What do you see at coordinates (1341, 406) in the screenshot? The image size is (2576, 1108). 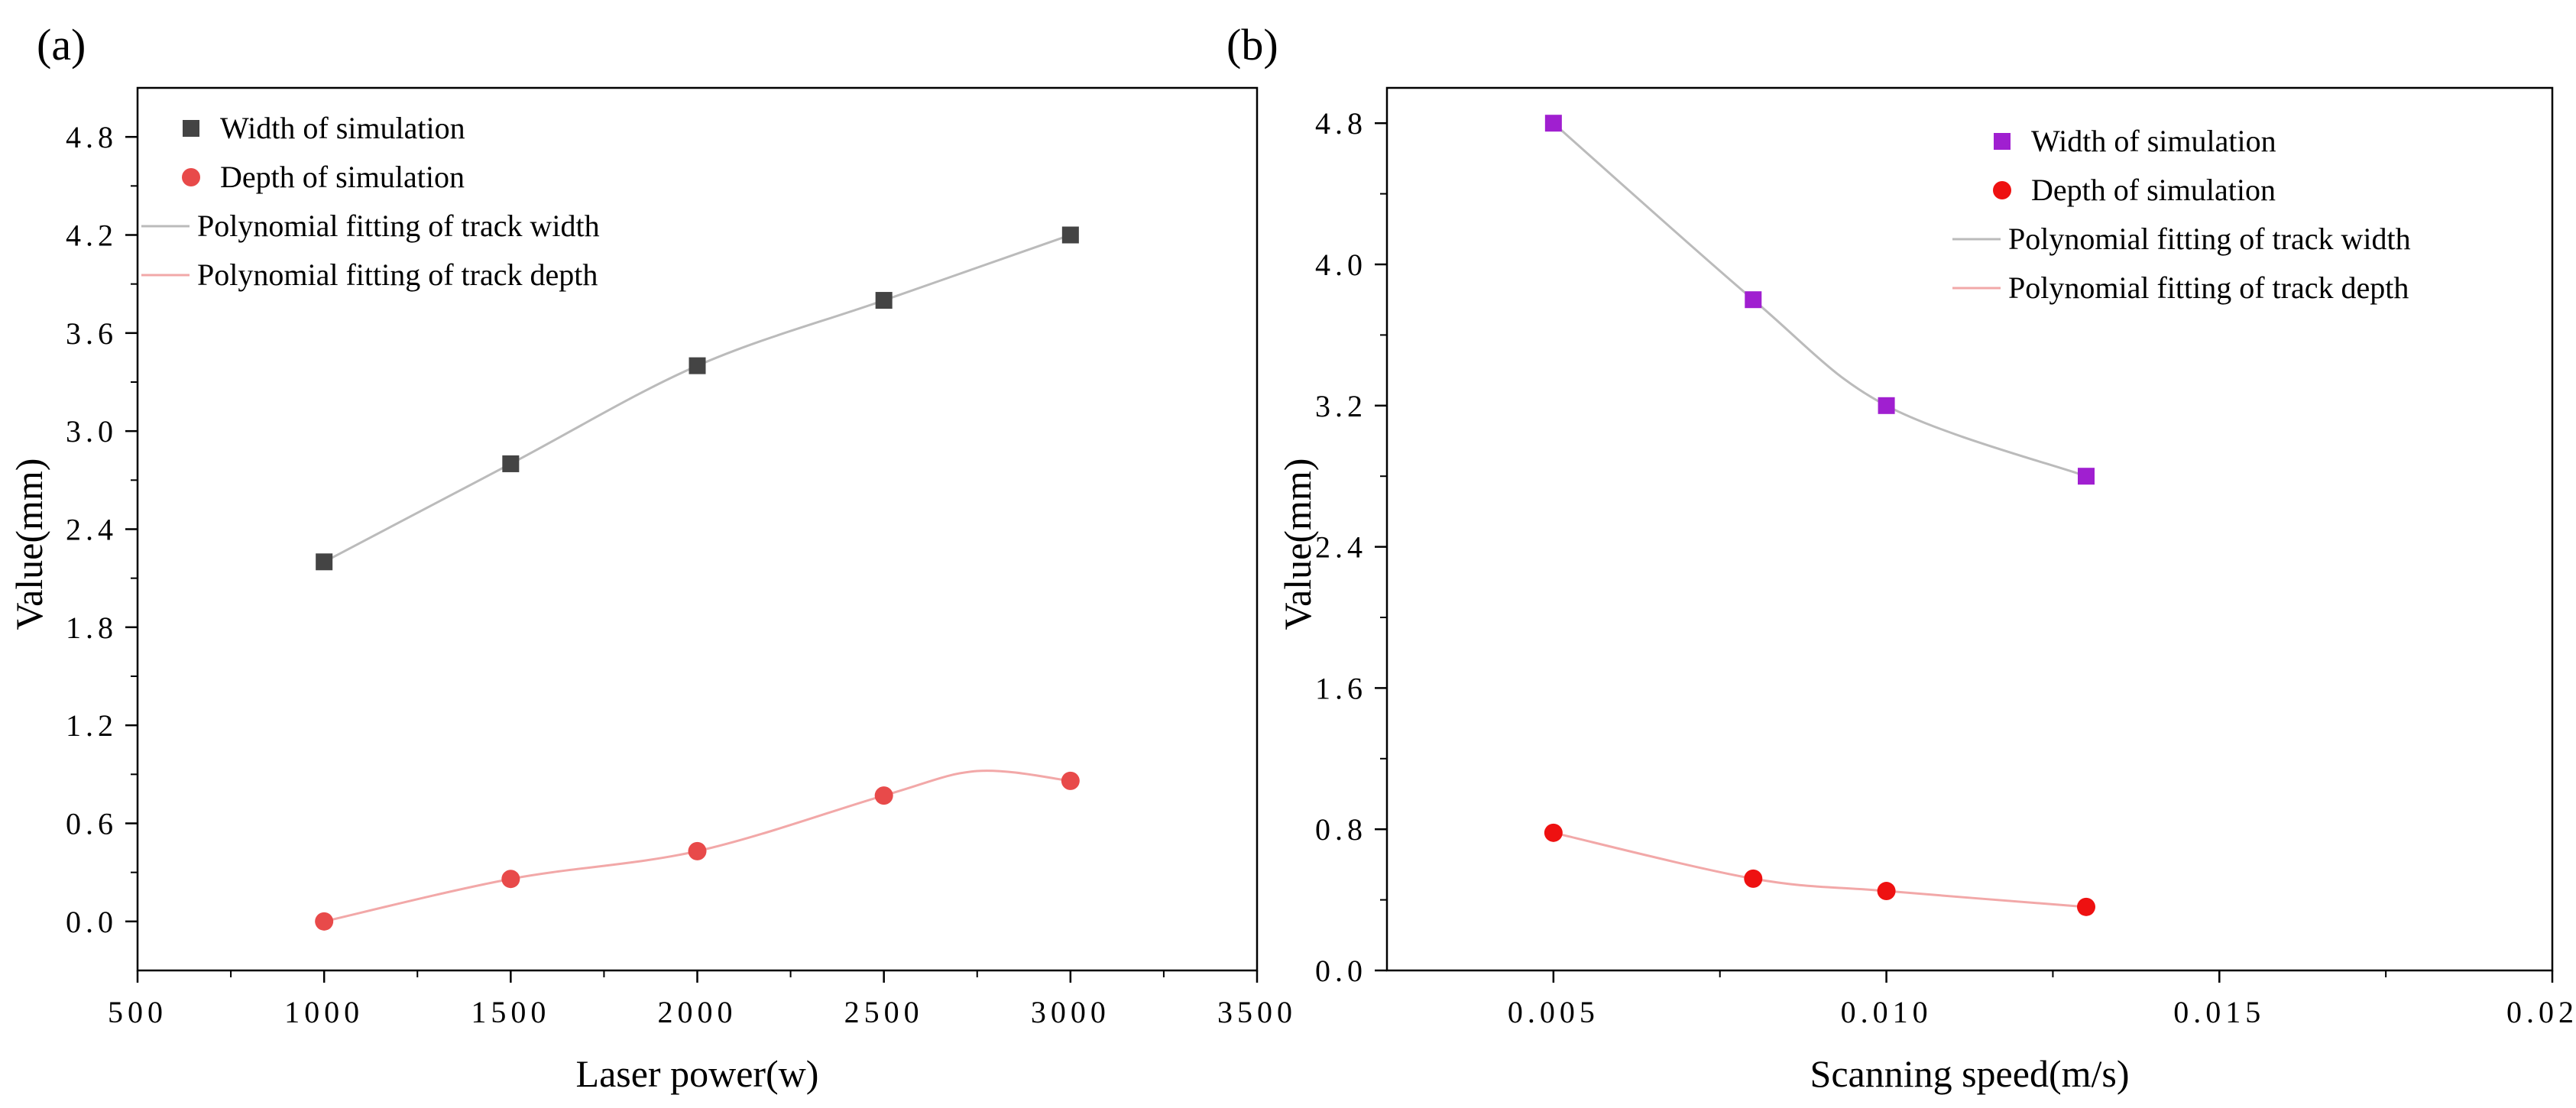 I see `y-tick-label: 3.2` at bounding box center [1341, 406].